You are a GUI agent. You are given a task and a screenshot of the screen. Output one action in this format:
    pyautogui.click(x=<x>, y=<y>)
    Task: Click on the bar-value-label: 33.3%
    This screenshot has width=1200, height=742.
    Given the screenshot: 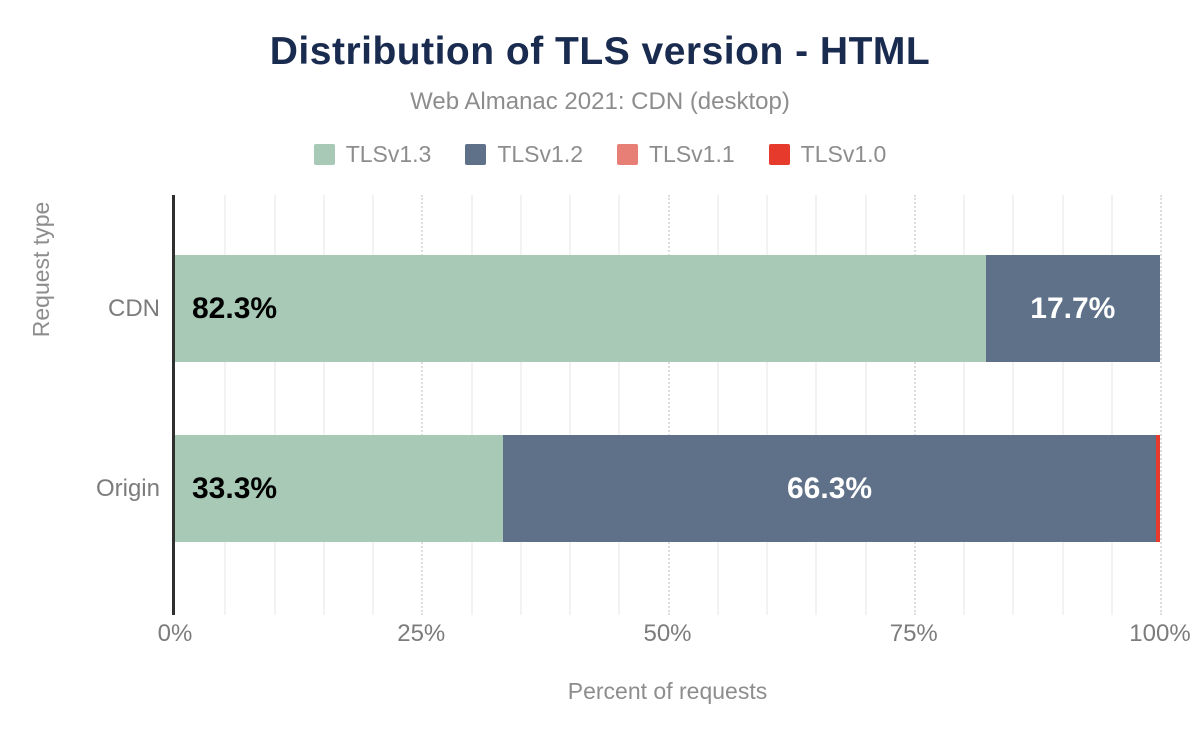 What is the action you would take?
    pyautogui.click(x=235, y=488)
    